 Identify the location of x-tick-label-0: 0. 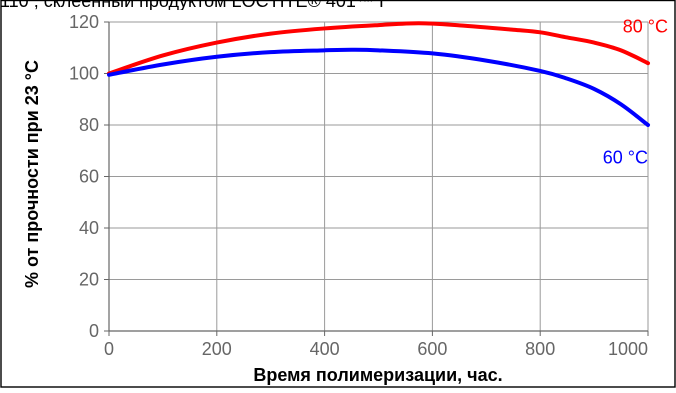
(109, 349).